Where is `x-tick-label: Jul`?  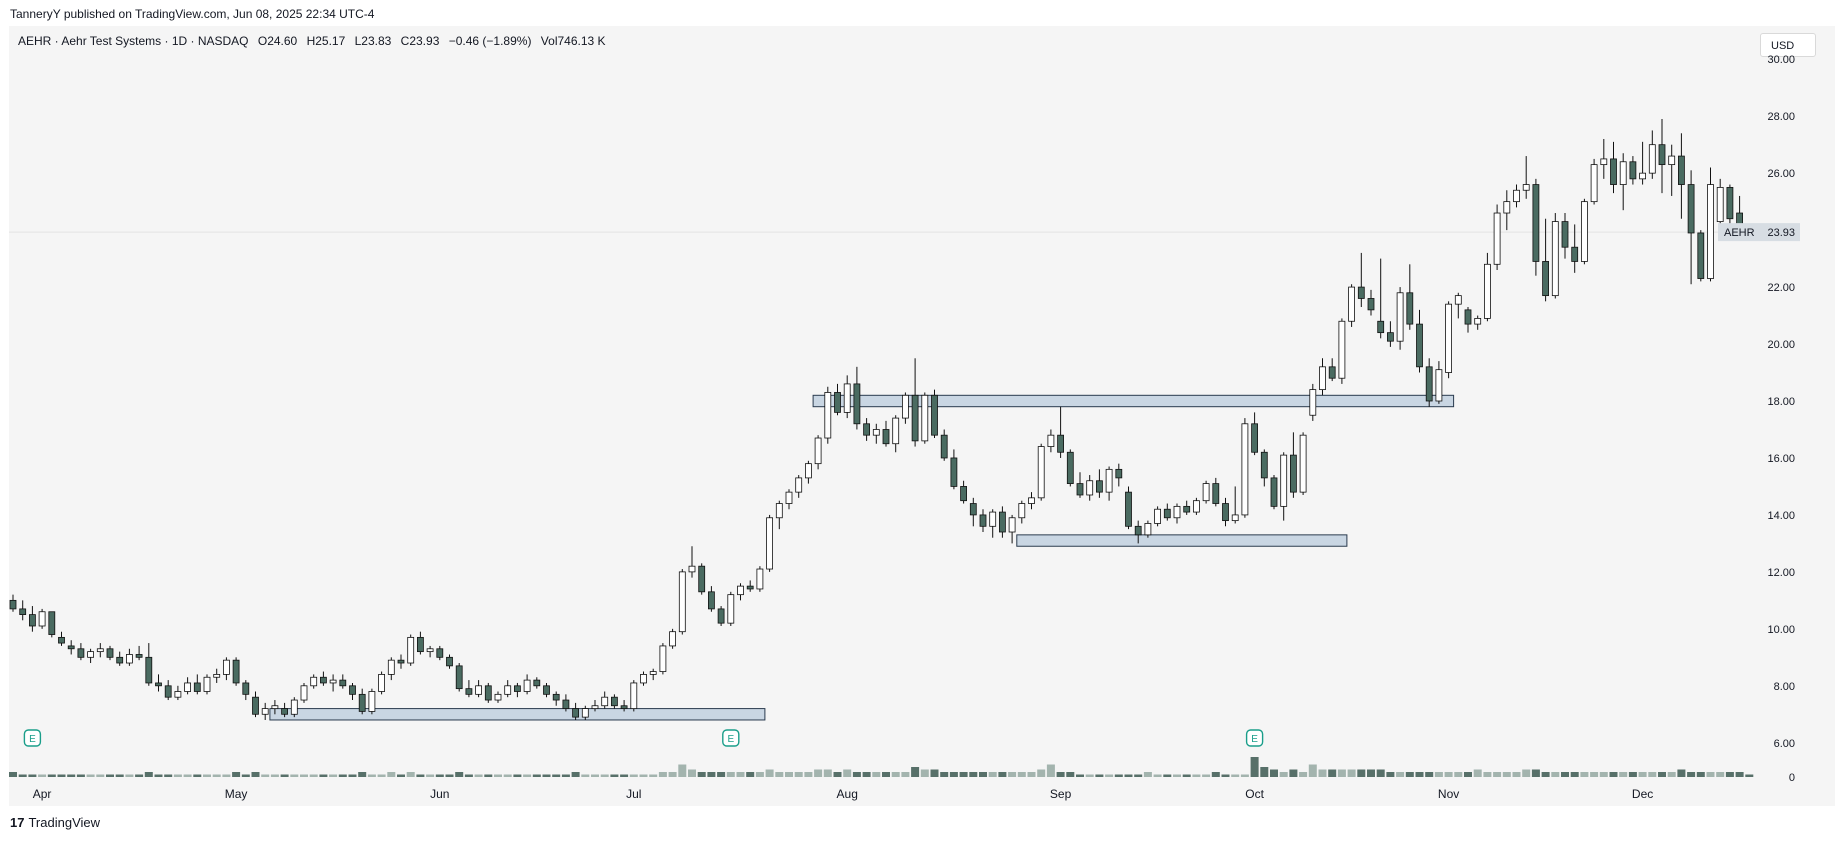
x-tick-label: Jul is located at coordinates (633, 794).